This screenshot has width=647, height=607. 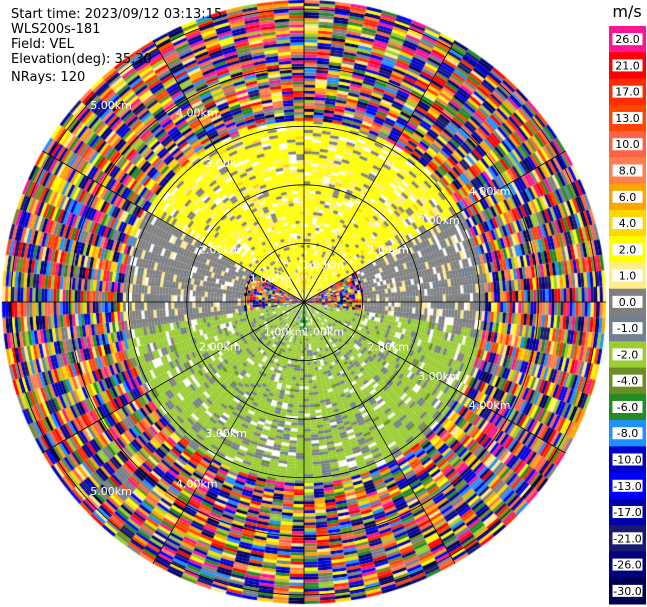 I want to click on colorbar-tick-label: 8.0, so click(x=628, y=171).